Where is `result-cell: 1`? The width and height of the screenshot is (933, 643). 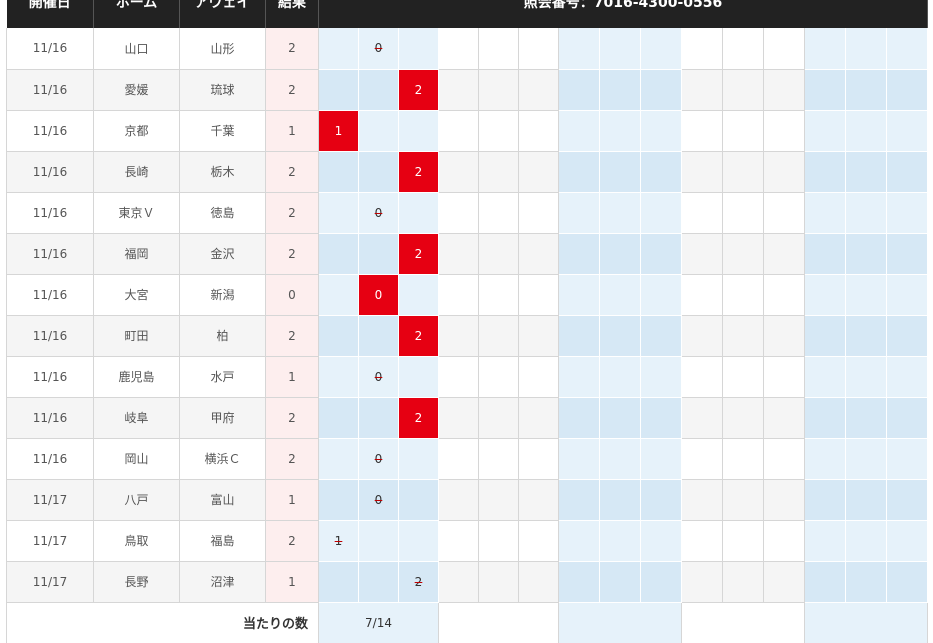 result-cell: 1 is located at coordinates (292, 500).